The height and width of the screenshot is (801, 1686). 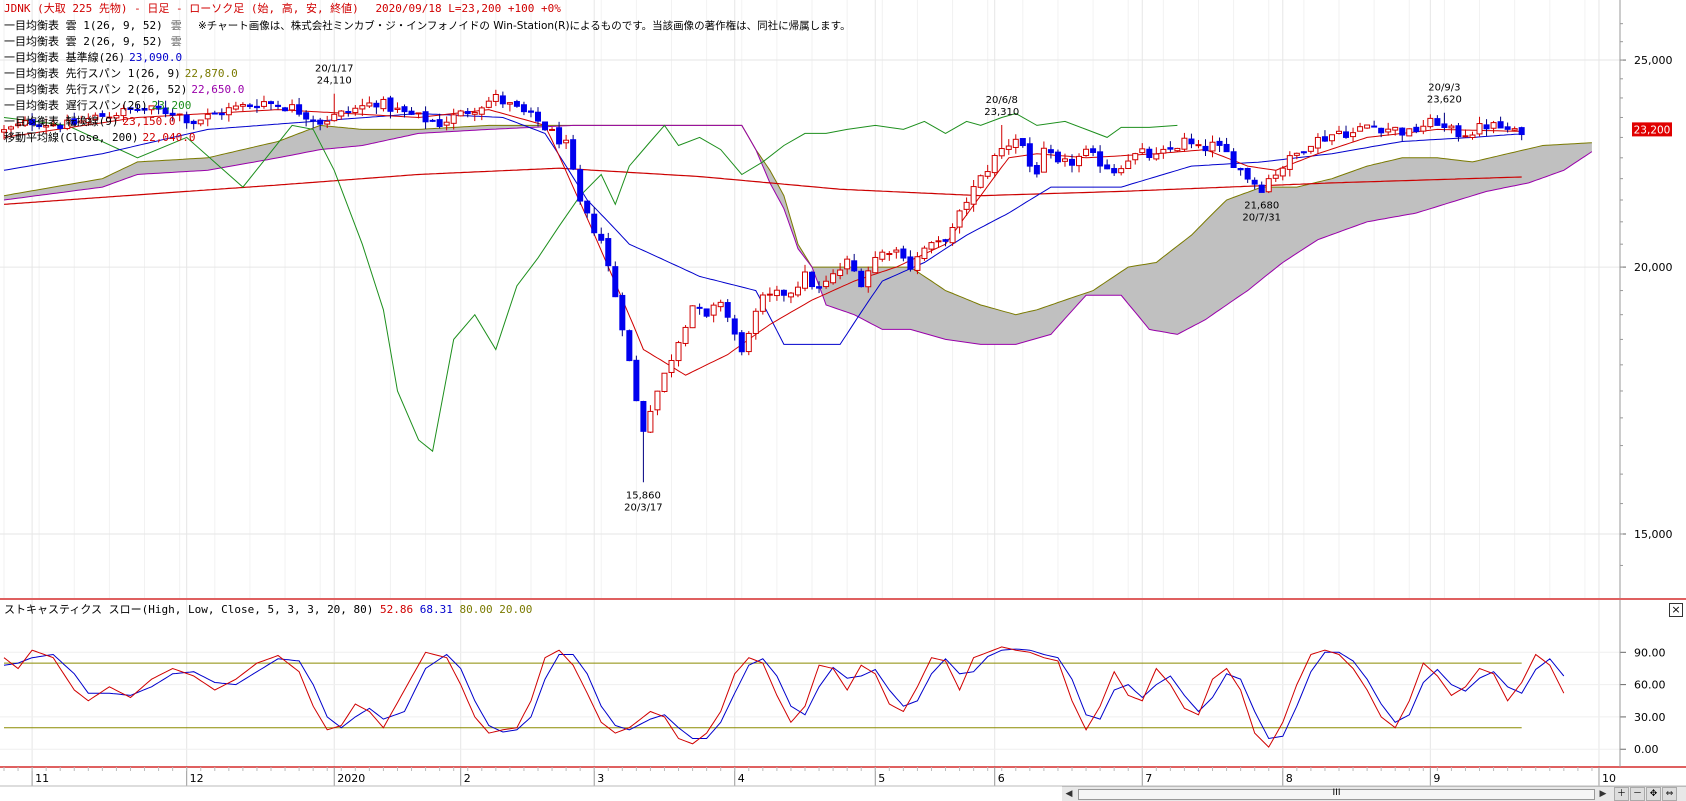 What do you see at coordinates (1637, 794) in the screenshot?
I see `zoom-out-icon: －` at bounding box center [1637, 794].